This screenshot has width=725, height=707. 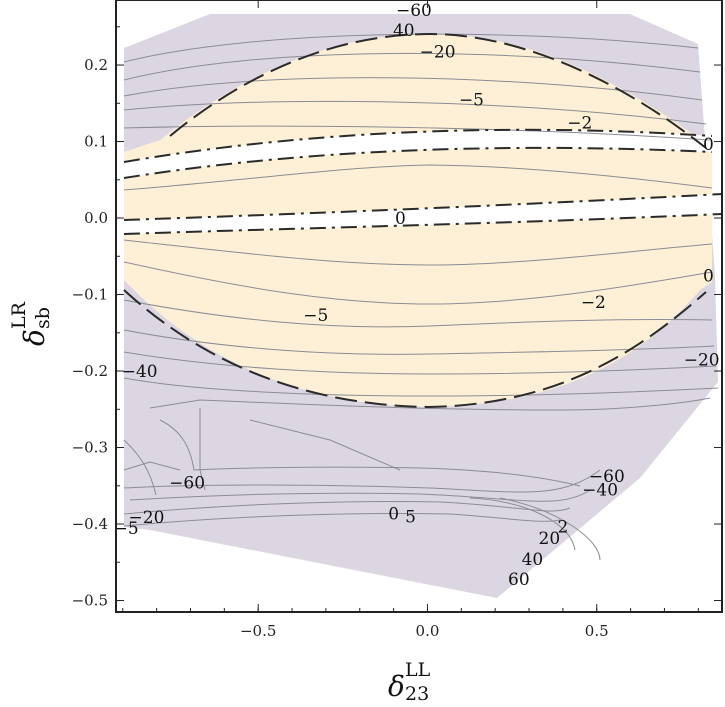 What do you see at coordinates (34, 337) in the screenshot?
I see `y-axis-symbol: δ` at bounding box center [34, 337].